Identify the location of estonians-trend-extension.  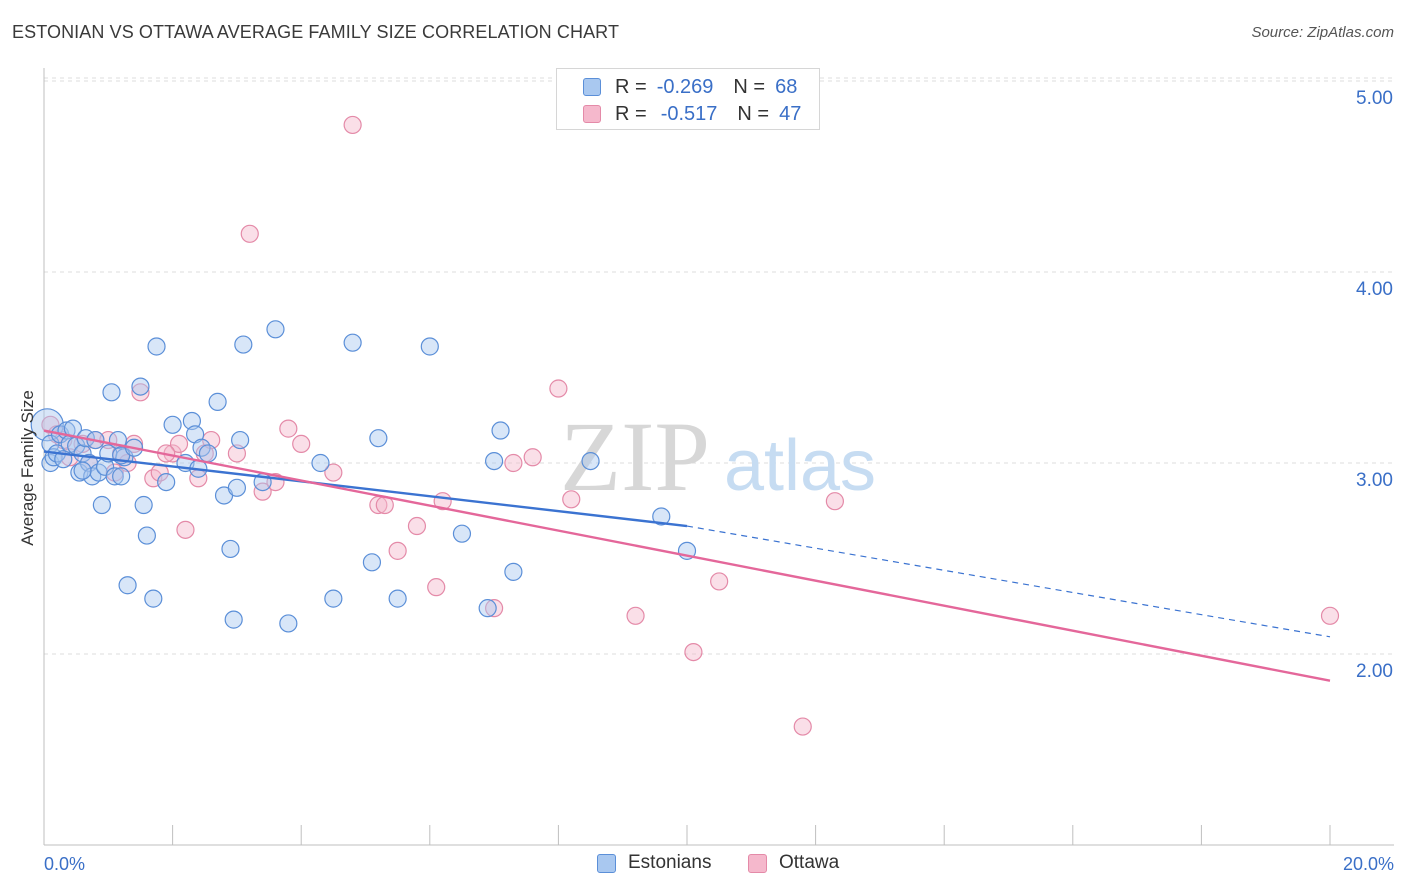
(1008, 581).